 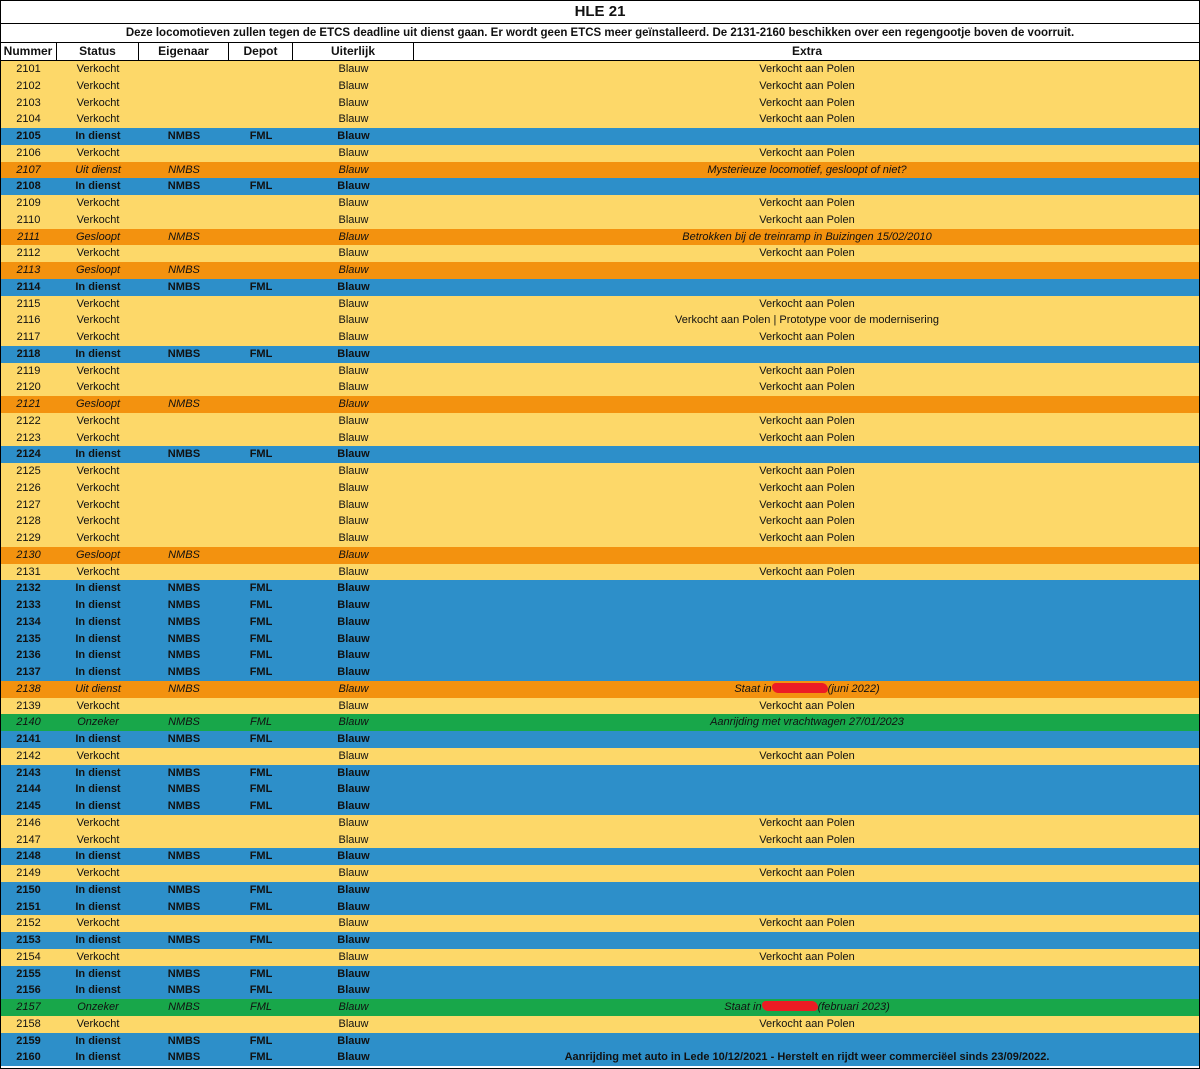 I want to click on cell-nummer: 2106, so click(x=28, y=152).